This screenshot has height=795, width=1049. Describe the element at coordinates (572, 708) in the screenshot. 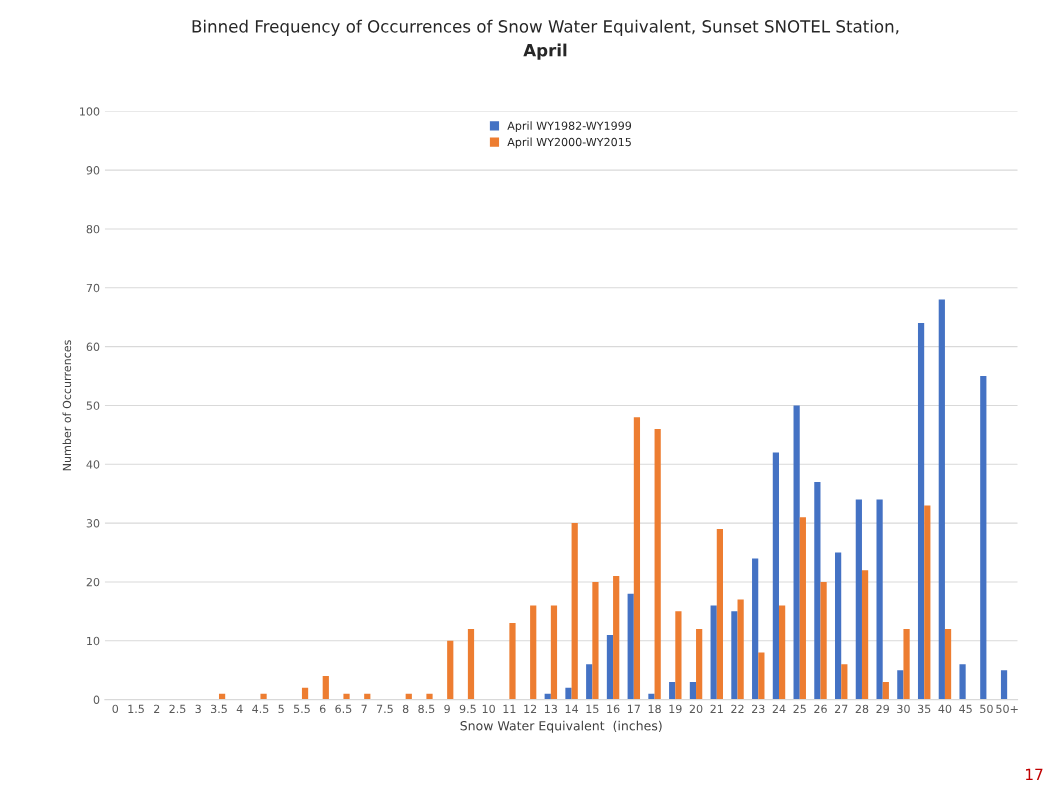

I see `x-tick-label: 14` at that location.